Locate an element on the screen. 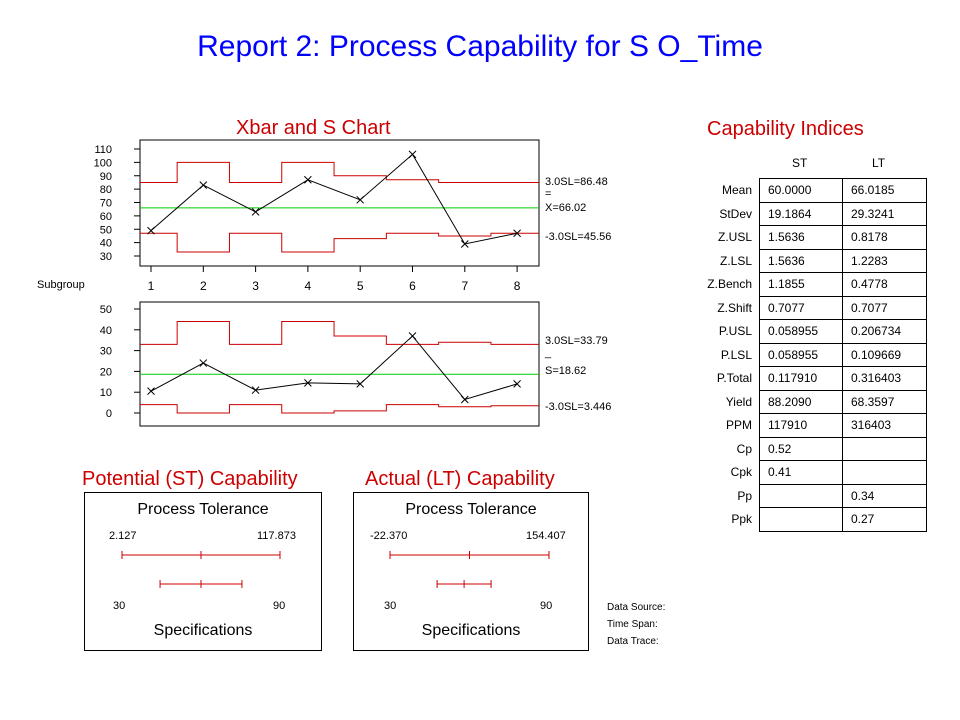 The width and height of the screenshot is (960, 720). s-y-tick-label: 50 is located at coordinates (106, 310).